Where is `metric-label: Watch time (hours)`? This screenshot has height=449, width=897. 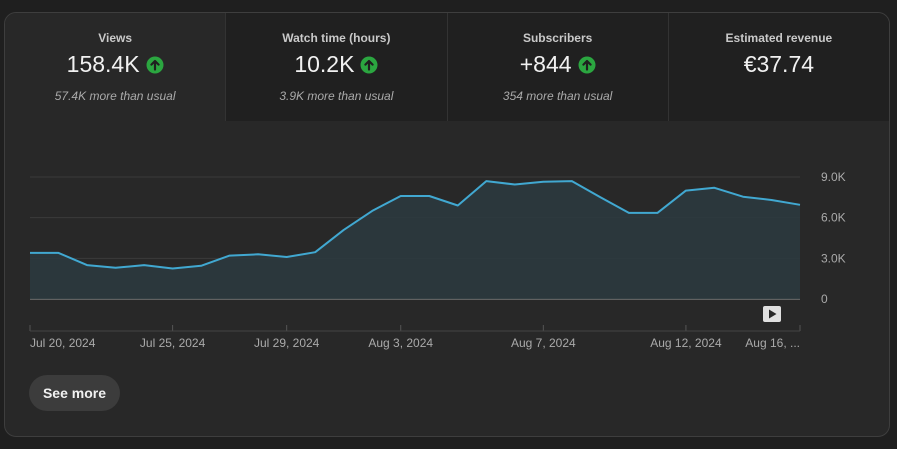
metric-label: Watch time (hours) is located at coordinates (336, 38).